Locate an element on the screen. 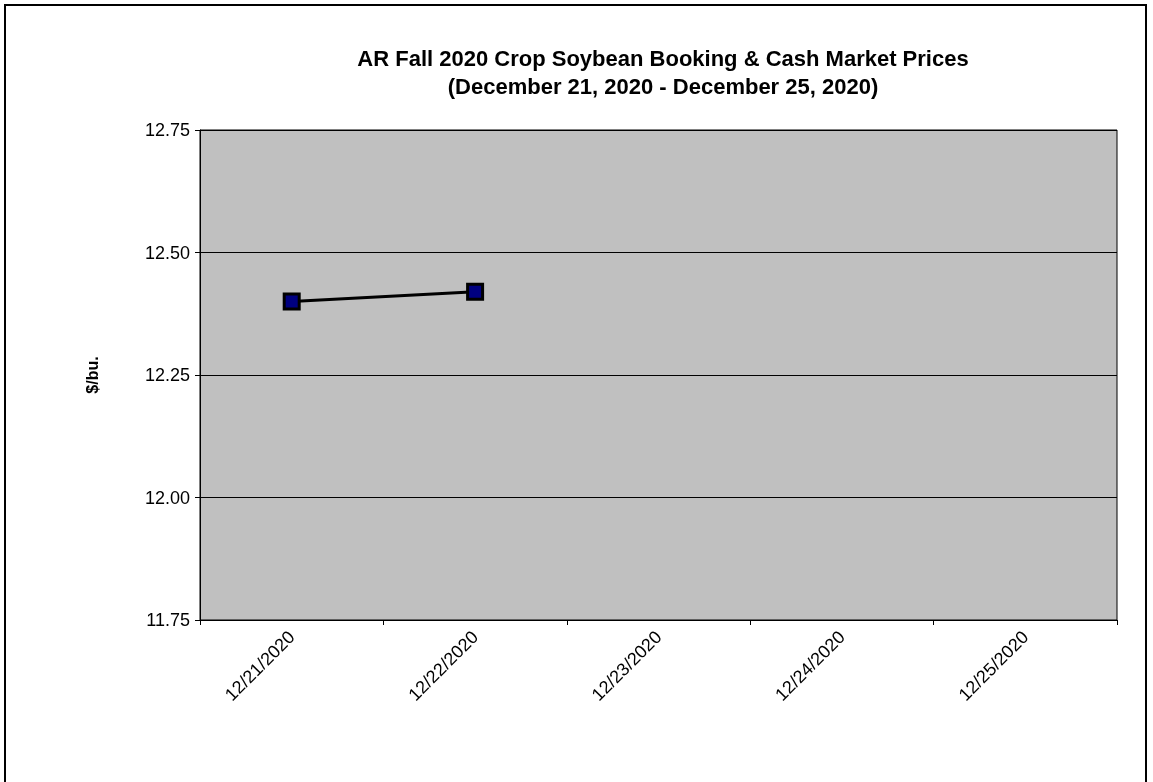 The height and width of the screenshot is (782, 1153). chart-title: AR Fall 2020 Crop Soybean Booking & Cash Market Prices is located at coordinates (663, 58).